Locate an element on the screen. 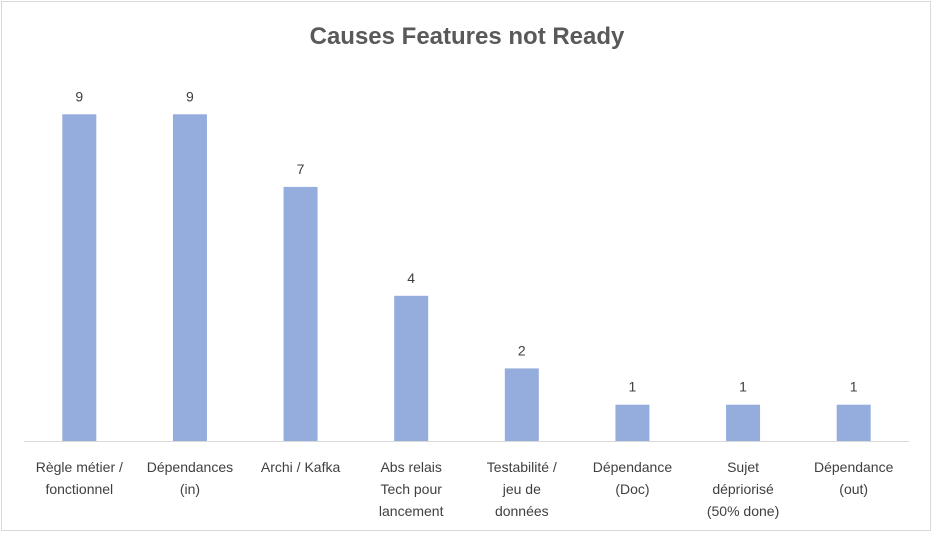 The image size is (934, 534). data-label-7: 1 is located at coordinates (743, 387).